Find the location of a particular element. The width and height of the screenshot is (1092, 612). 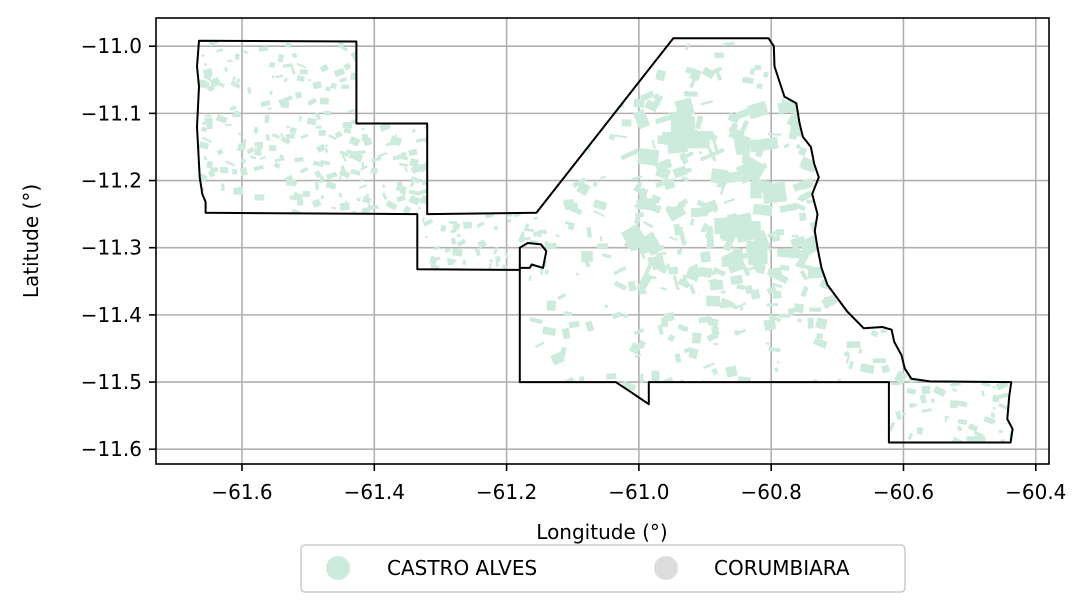

x-tick-label: −61.2 is located at coordinates (506, 492).